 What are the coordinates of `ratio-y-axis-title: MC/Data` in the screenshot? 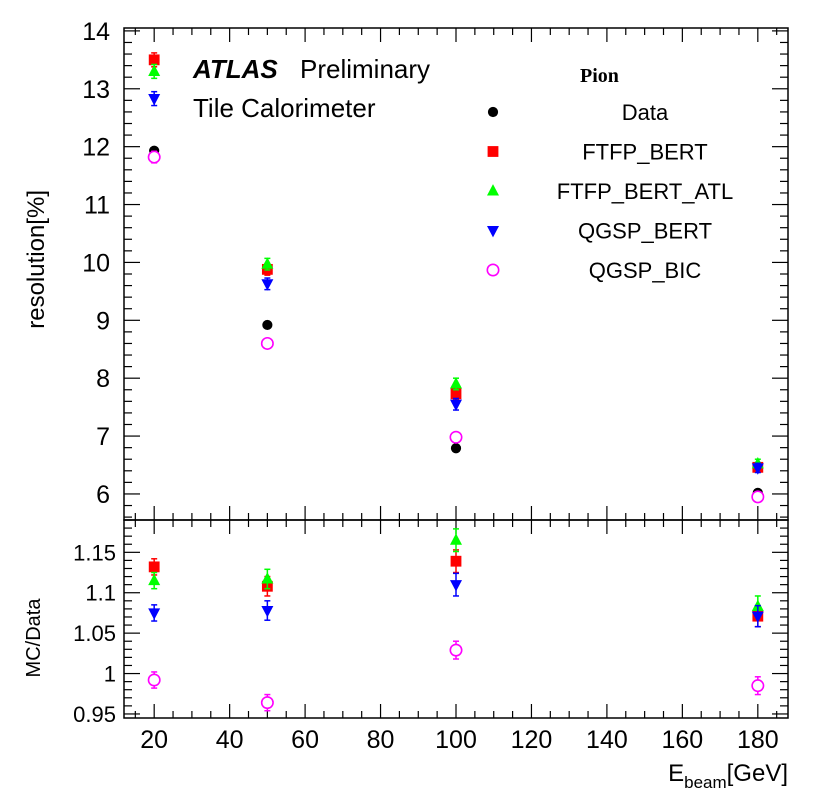 It's located at (34, 638).